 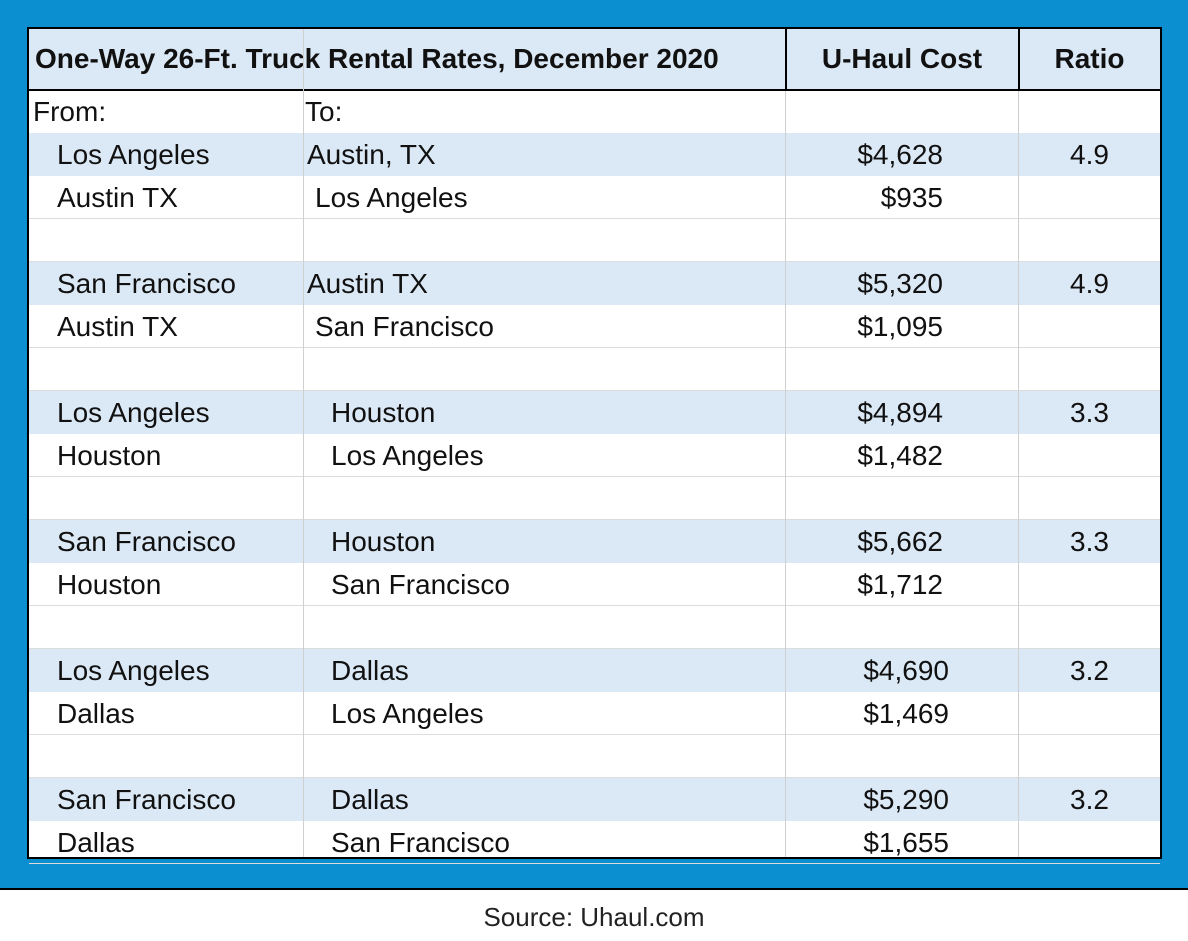 I want to click on table-row: San Francisco Dallas $5,290 3.2, so click(x=594, y=799).